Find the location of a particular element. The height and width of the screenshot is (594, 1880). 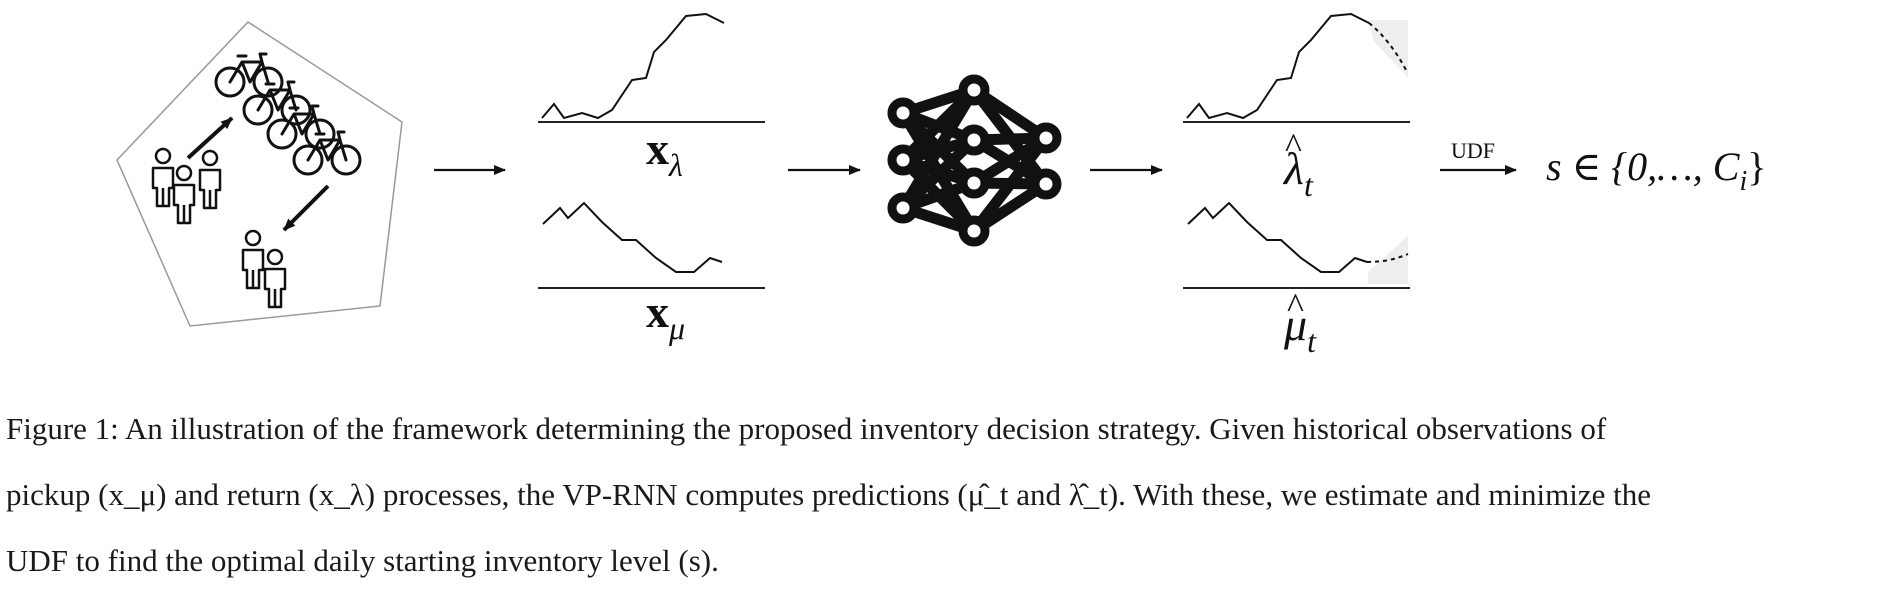

feature-series: xλ xμ is located at coordinates (651, 179).